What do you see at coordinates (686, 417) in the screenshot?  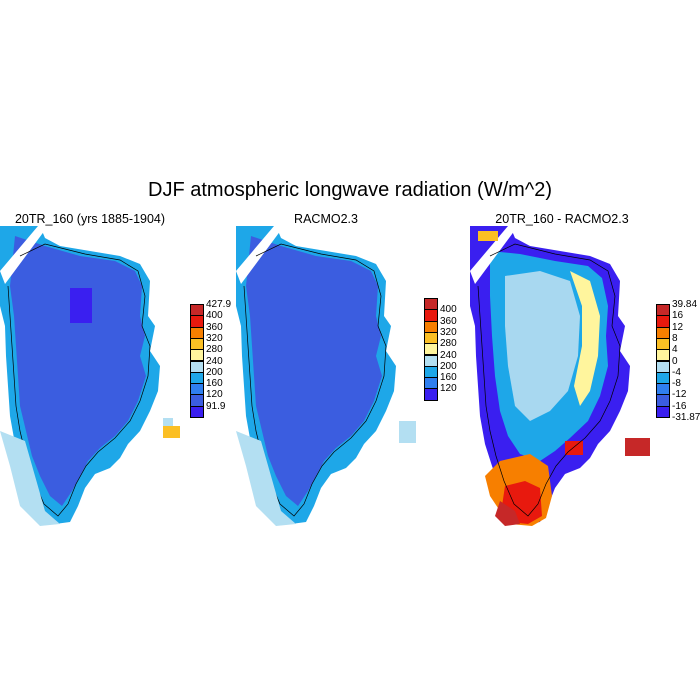 I see `colorbar-label: -31.87` at bounding box center [686, 417].